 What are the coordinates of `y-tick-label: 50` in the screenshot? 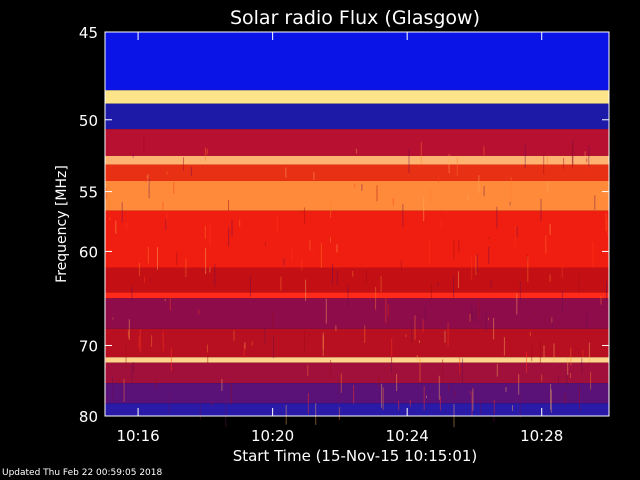 It's located at (88, 121).